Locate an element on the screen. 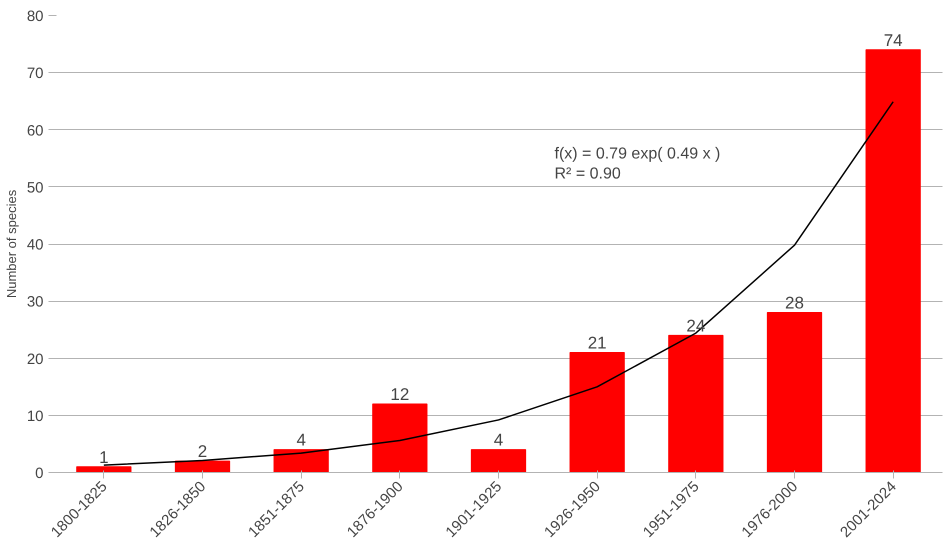 The image size is (952, 544). y-tick-label: 80 is located at coordinates (35, 16).